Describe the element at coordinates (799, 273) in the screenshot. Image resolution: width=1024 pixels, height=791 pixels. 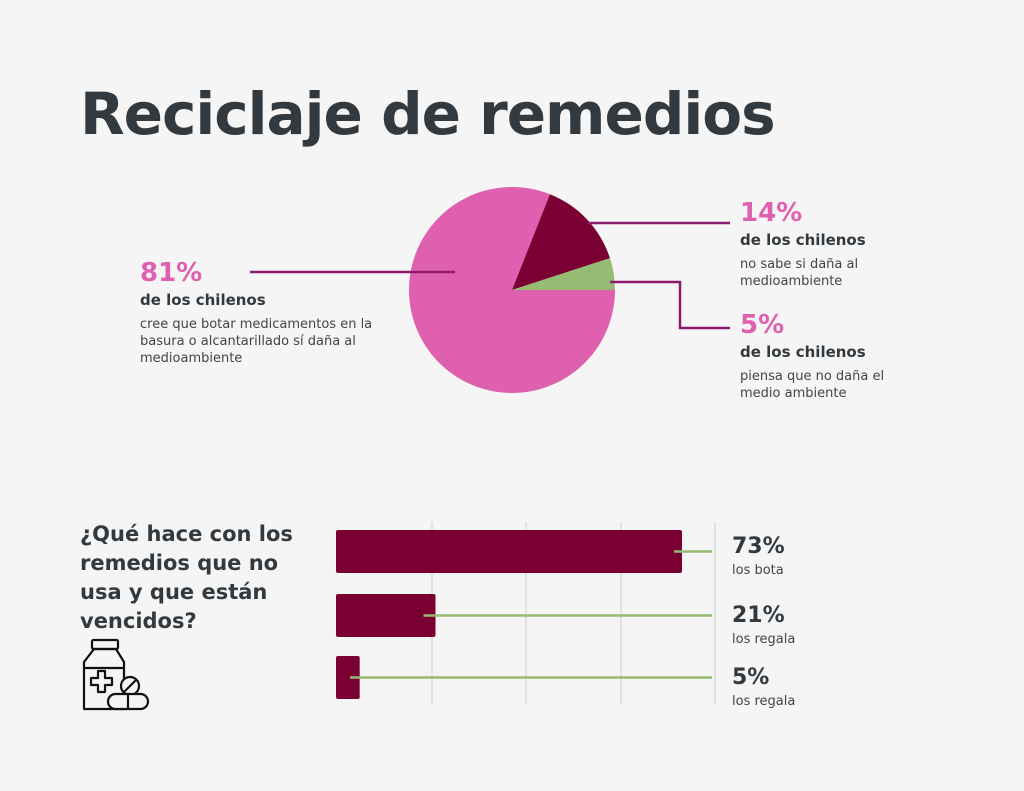
I see `callout-14-description: no sabe si daña al medioambiente` at that location.